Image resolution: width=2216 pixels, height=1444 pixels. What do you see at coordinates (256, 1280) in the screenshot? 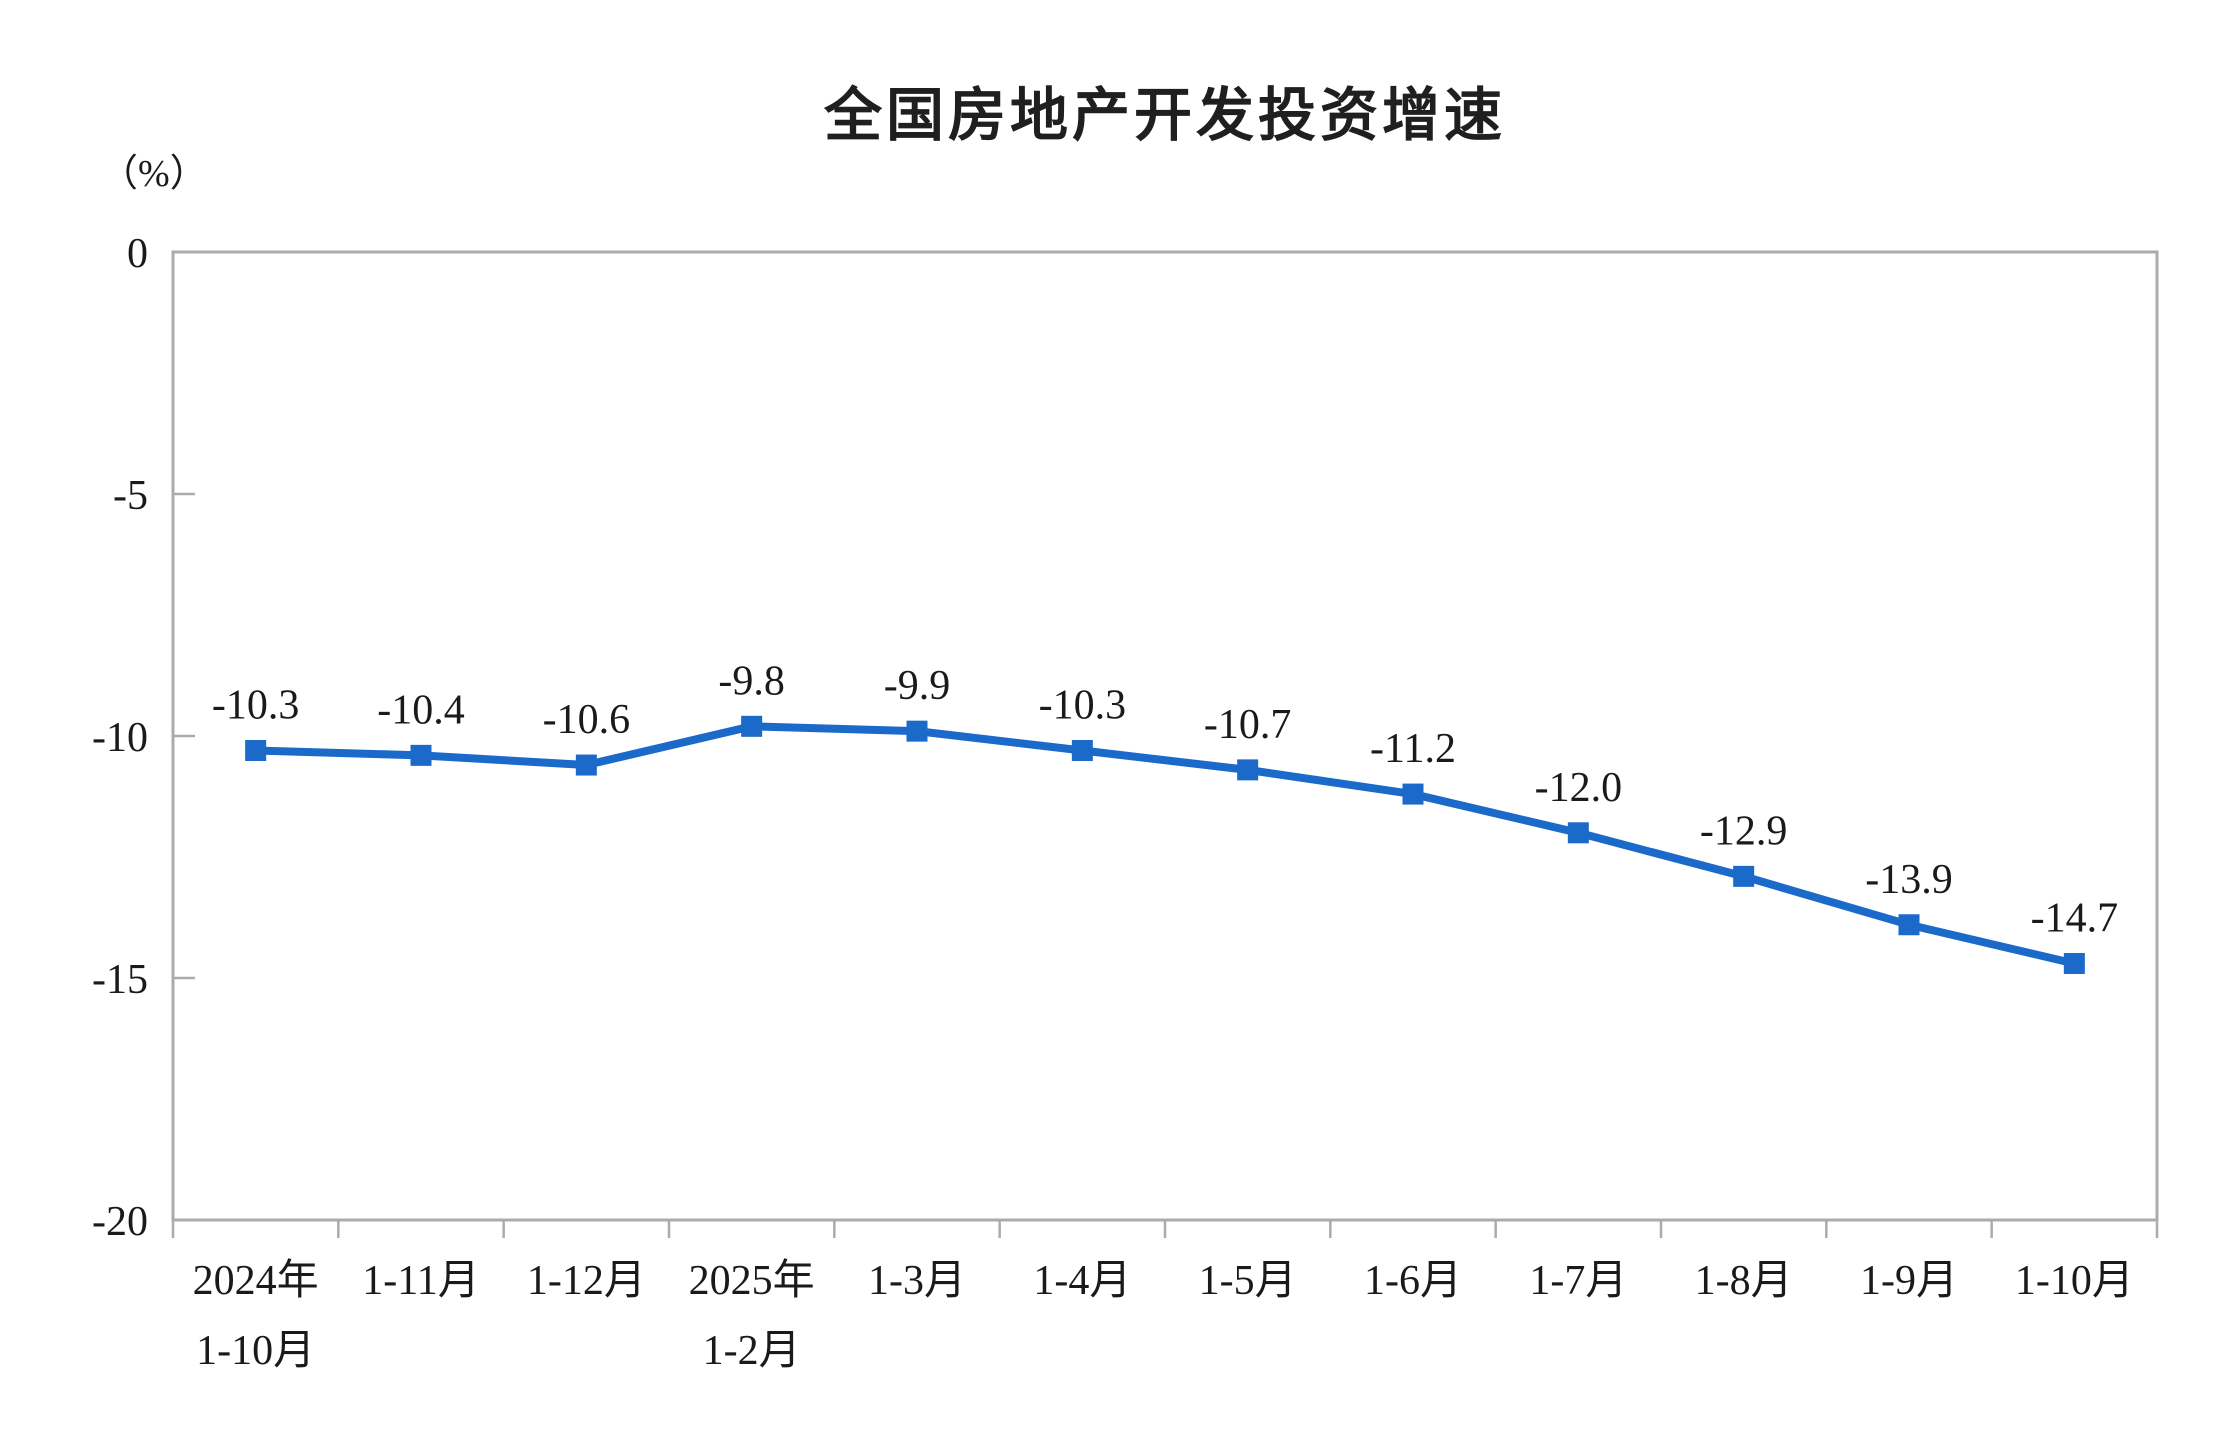
I see `x-axis-tick-label: 2024年` at bounding box center [256, 1280].